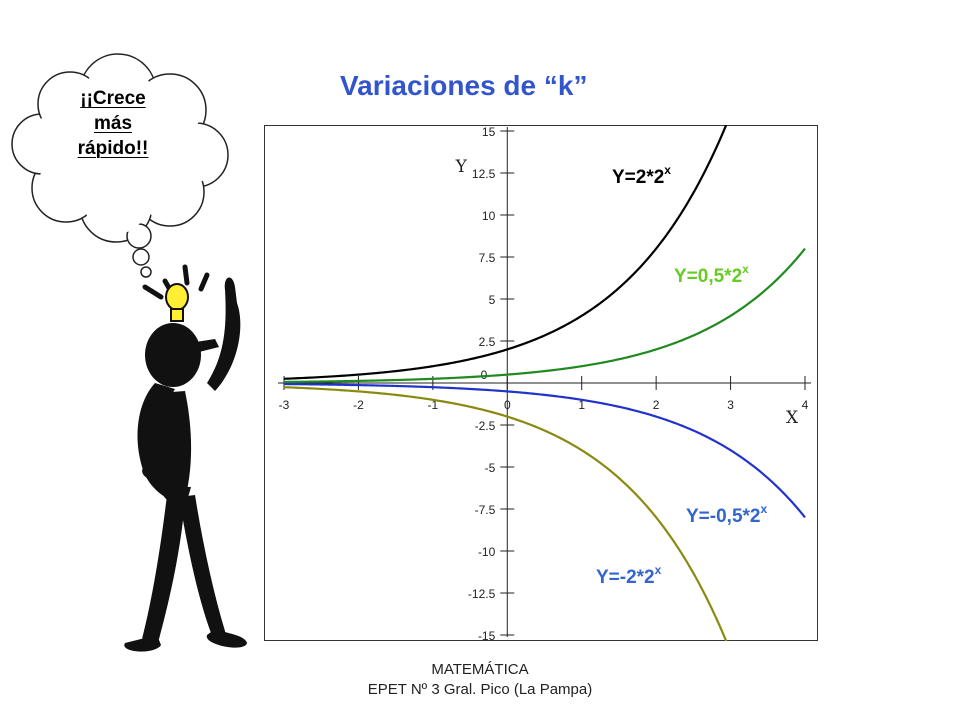 Image resolution: width=960 pixels, height=720 pixels. I want to click on x-tick-label: 1, so click(581, 405).